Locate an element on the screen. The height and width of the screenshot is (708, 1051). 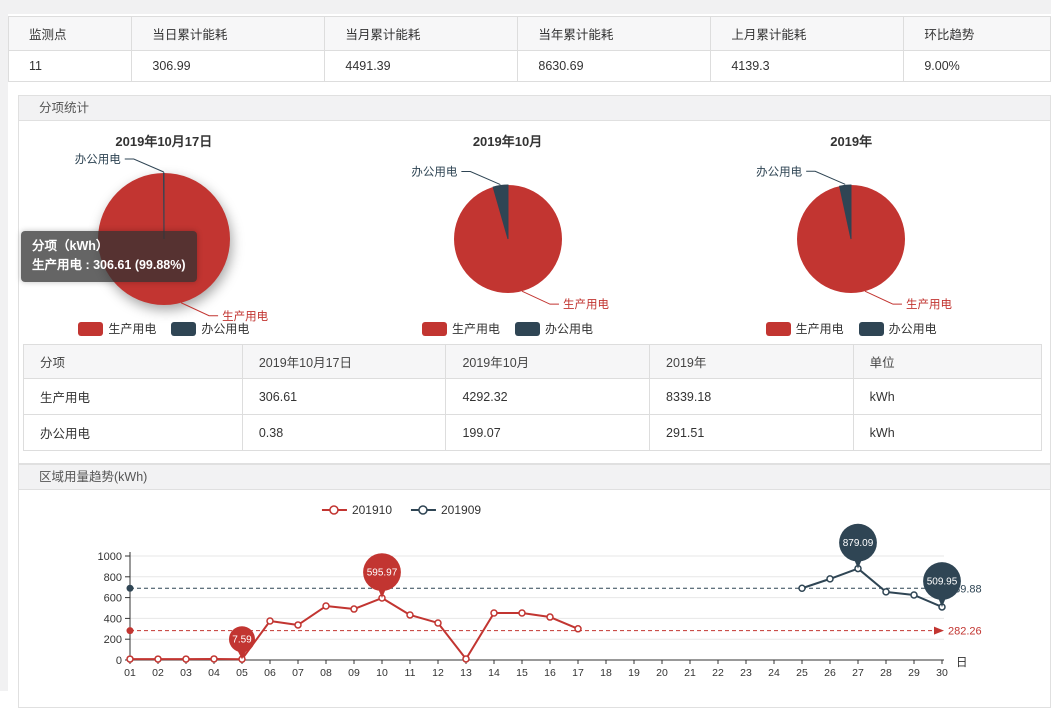
cell-office-unit: kWh is located at coordinates (947, 433).